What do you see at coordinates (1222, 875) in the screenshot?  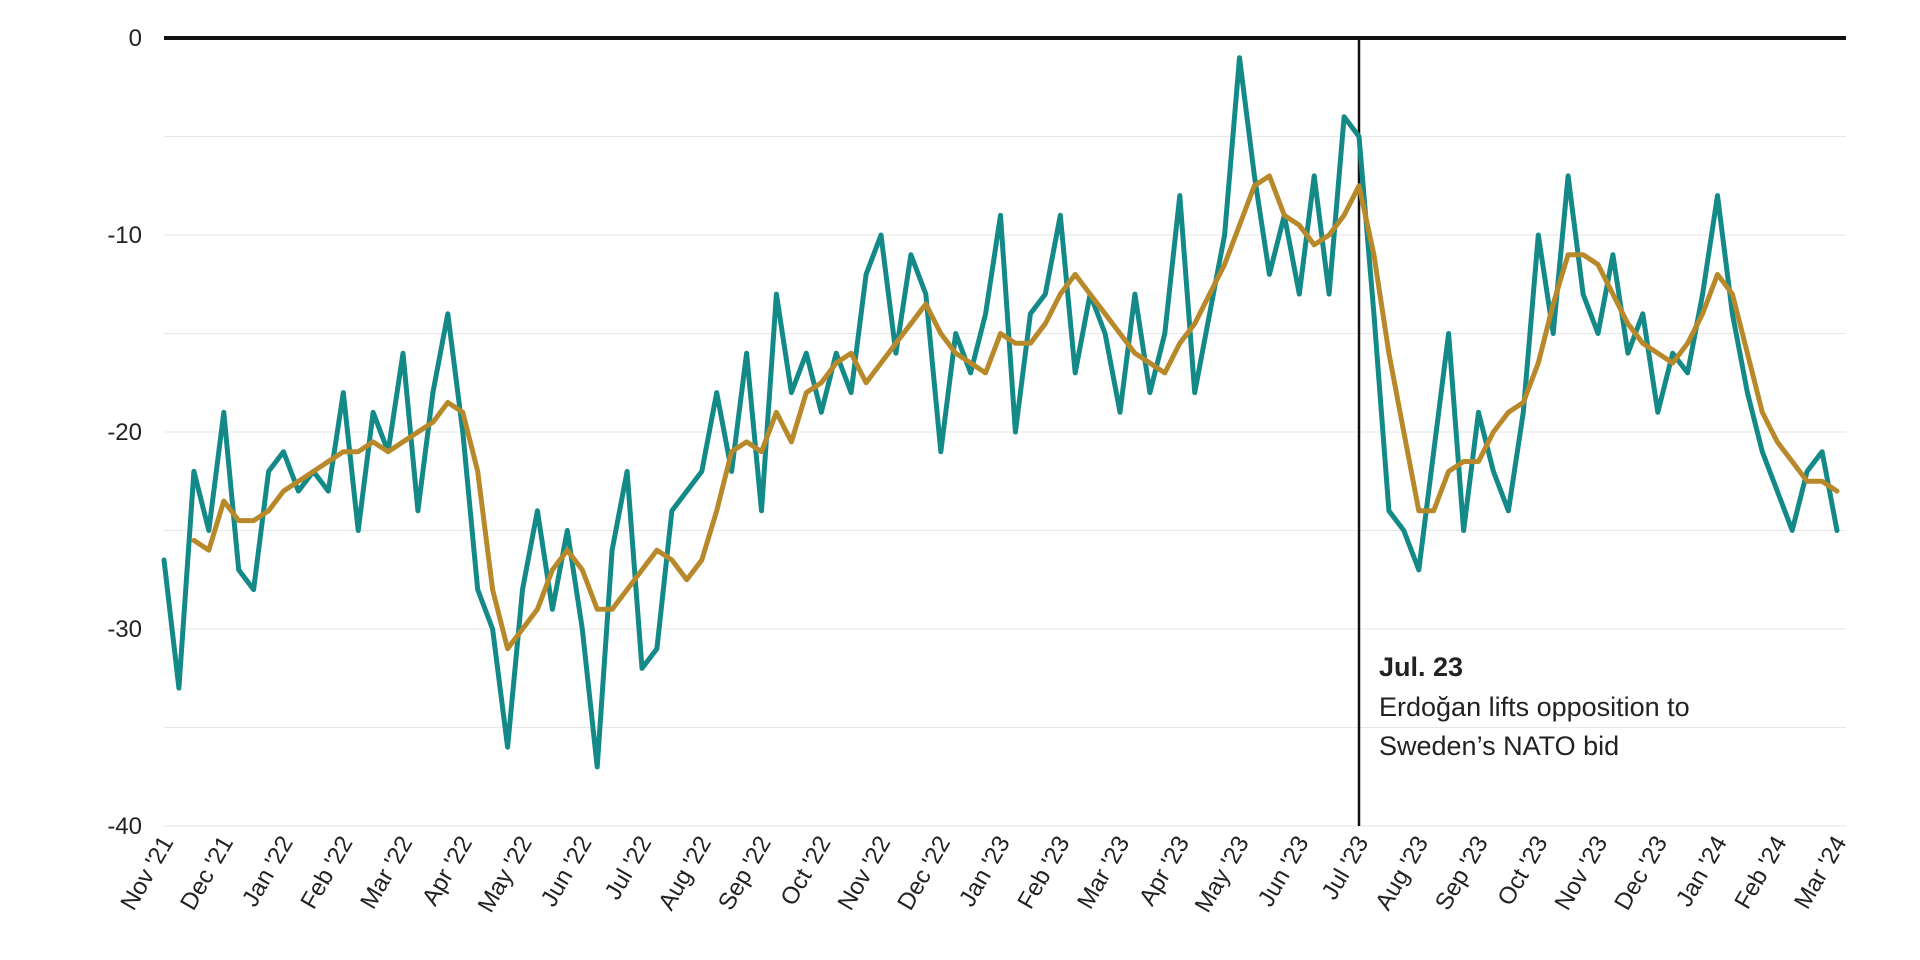 I see `x-tick-label: May '23` at bounding box center [1222, 875].